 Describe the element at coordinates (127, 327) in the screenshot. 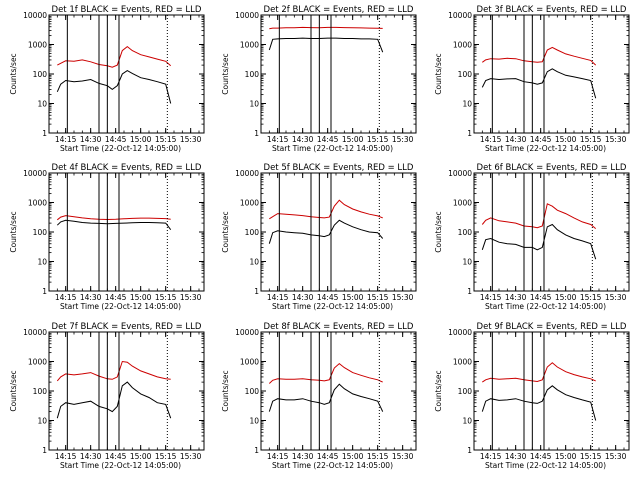

I see `panel-title: Det 7f BLACK = Events, RED = LLD` at that location.